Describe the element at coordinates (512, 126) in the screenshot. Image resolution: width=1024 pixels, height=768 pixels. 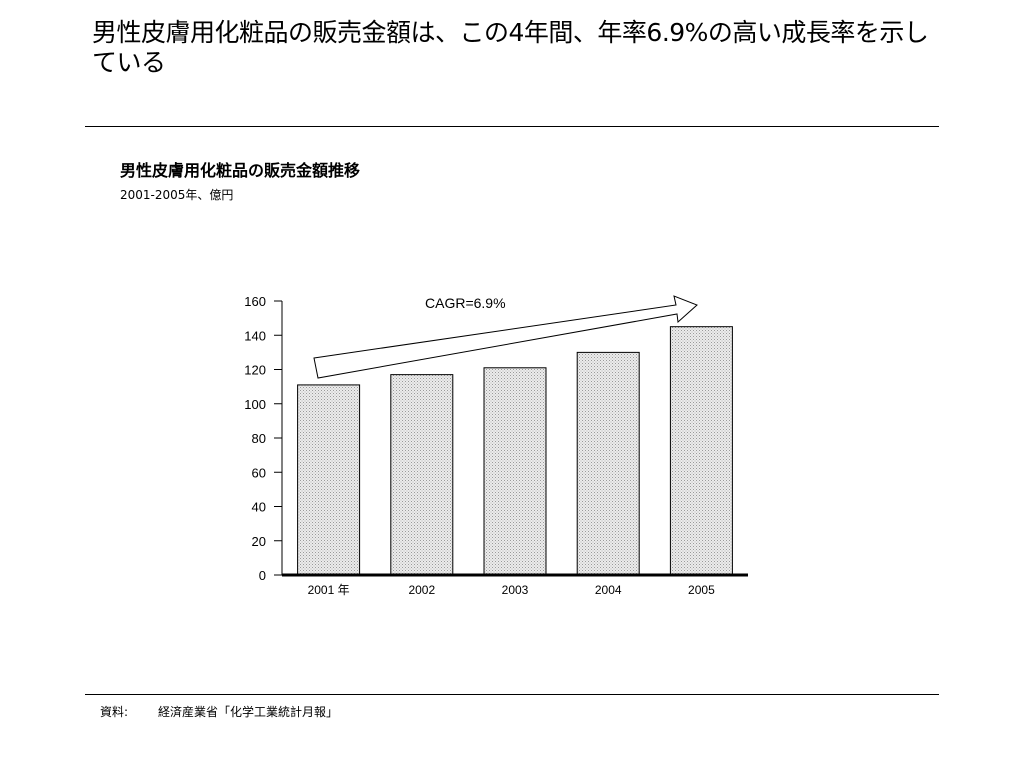
I see `top-divider` at that location.